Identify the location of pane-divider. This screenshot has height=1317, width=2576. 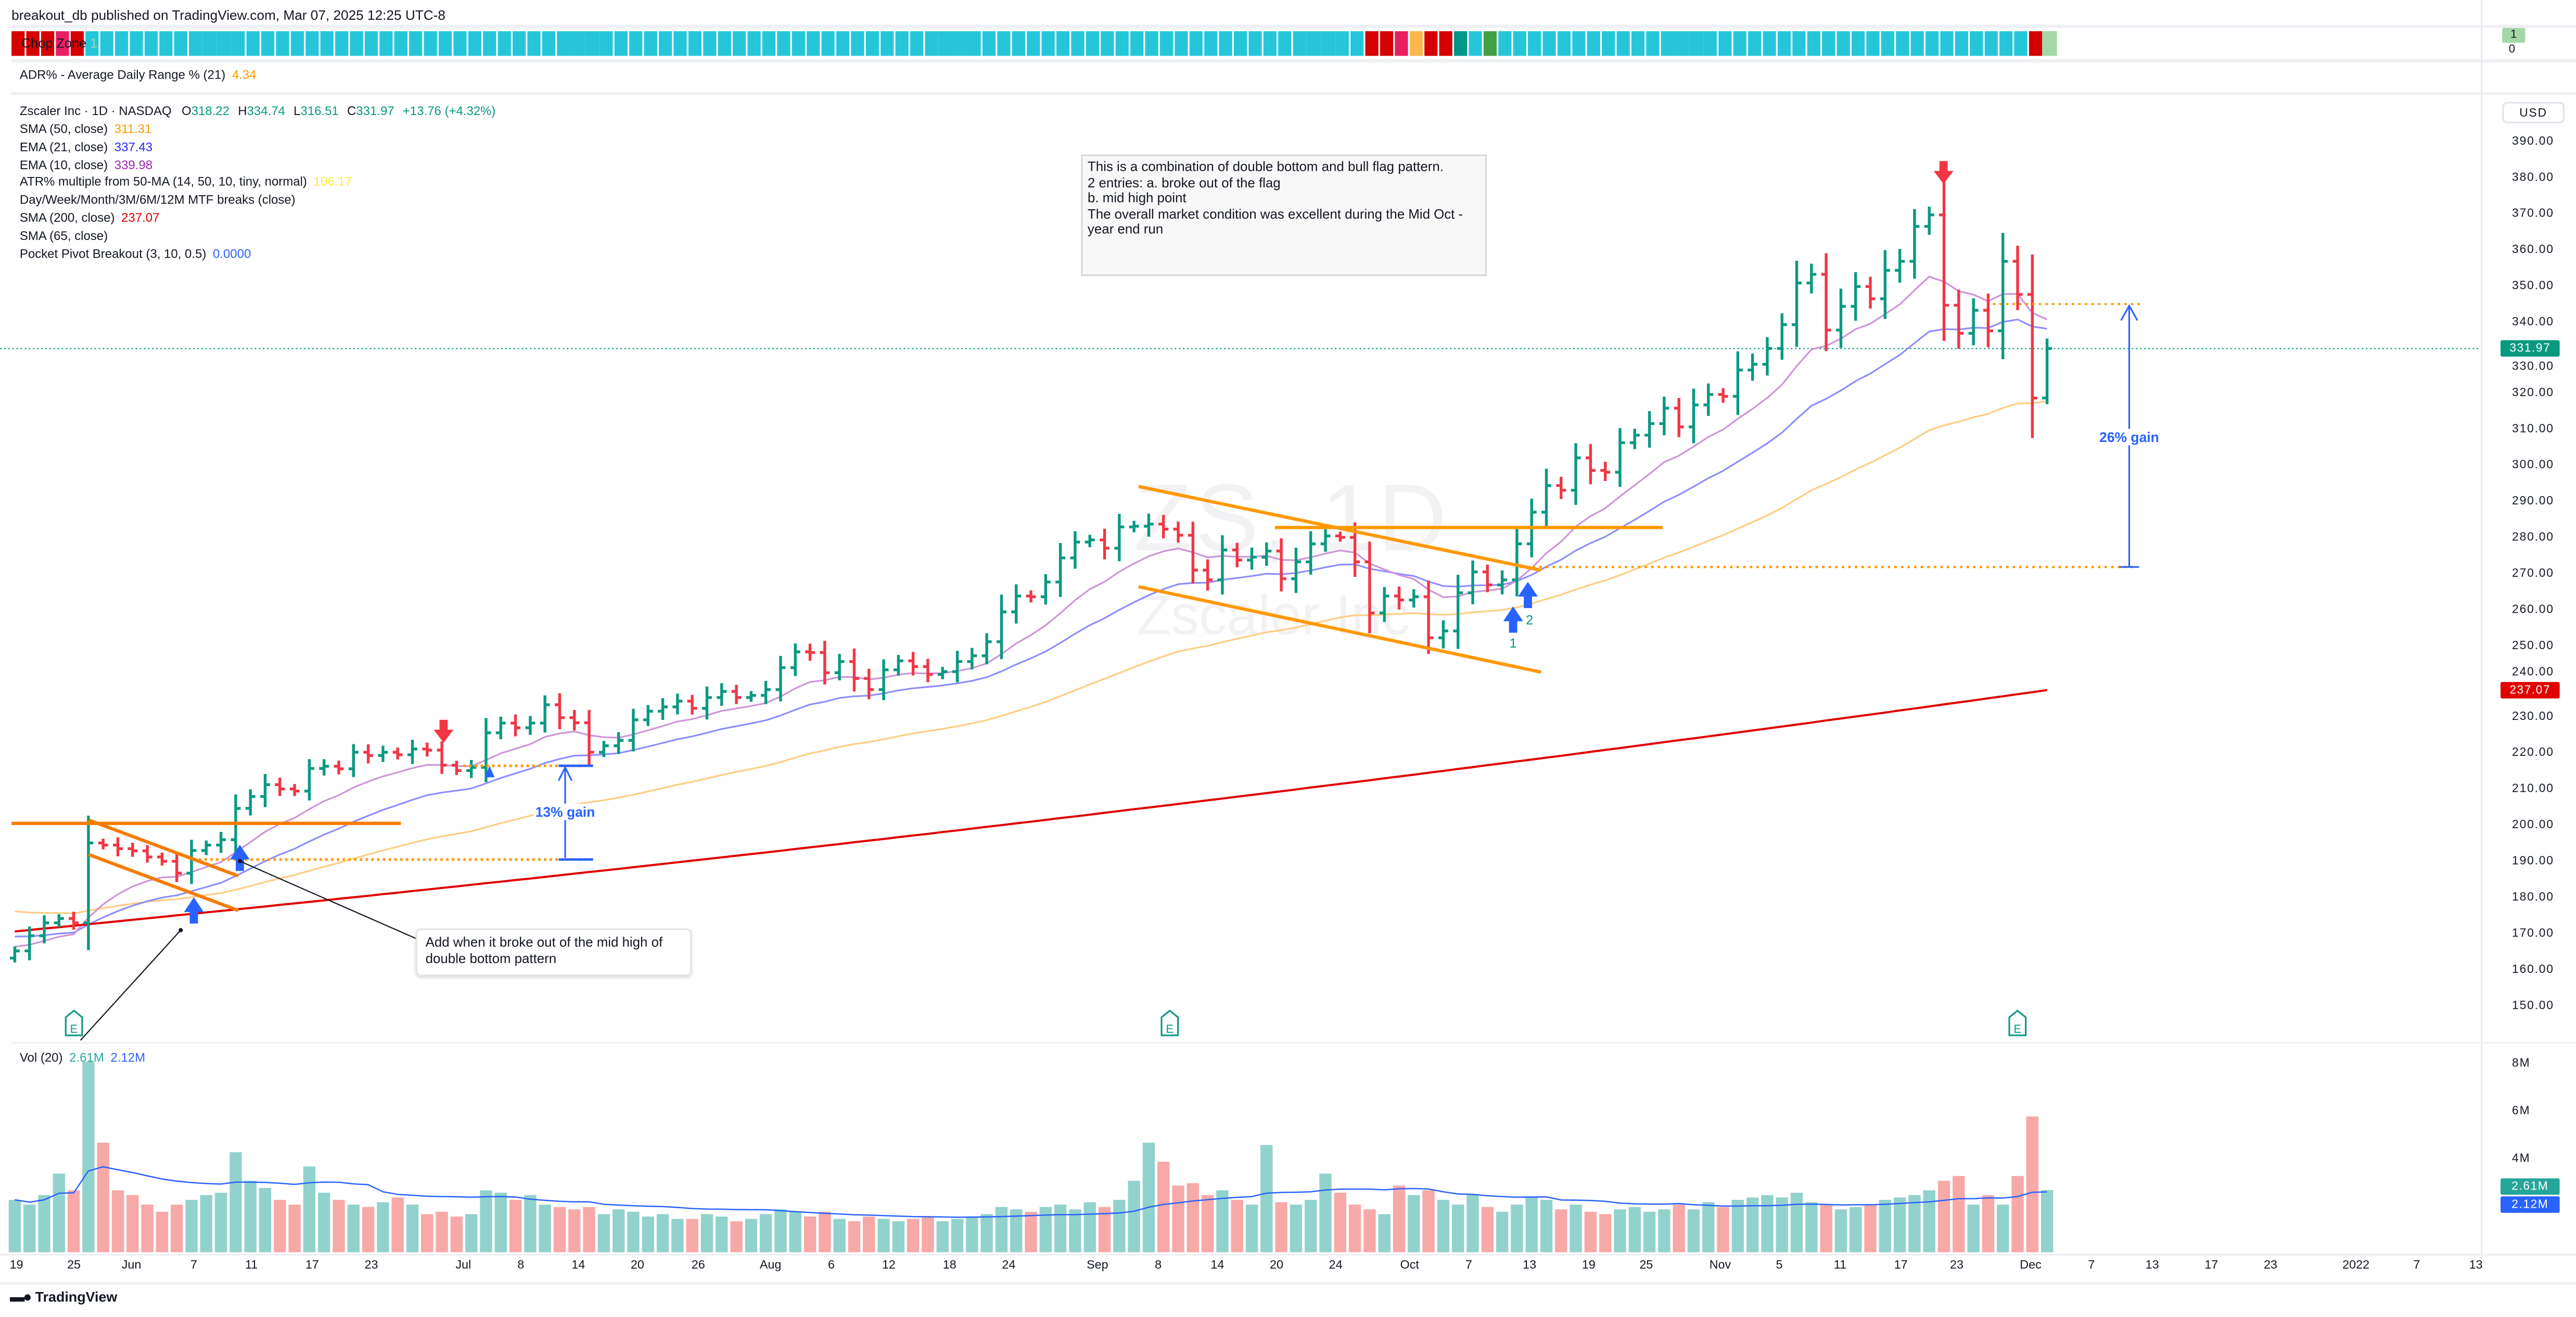
(1293, 1043).